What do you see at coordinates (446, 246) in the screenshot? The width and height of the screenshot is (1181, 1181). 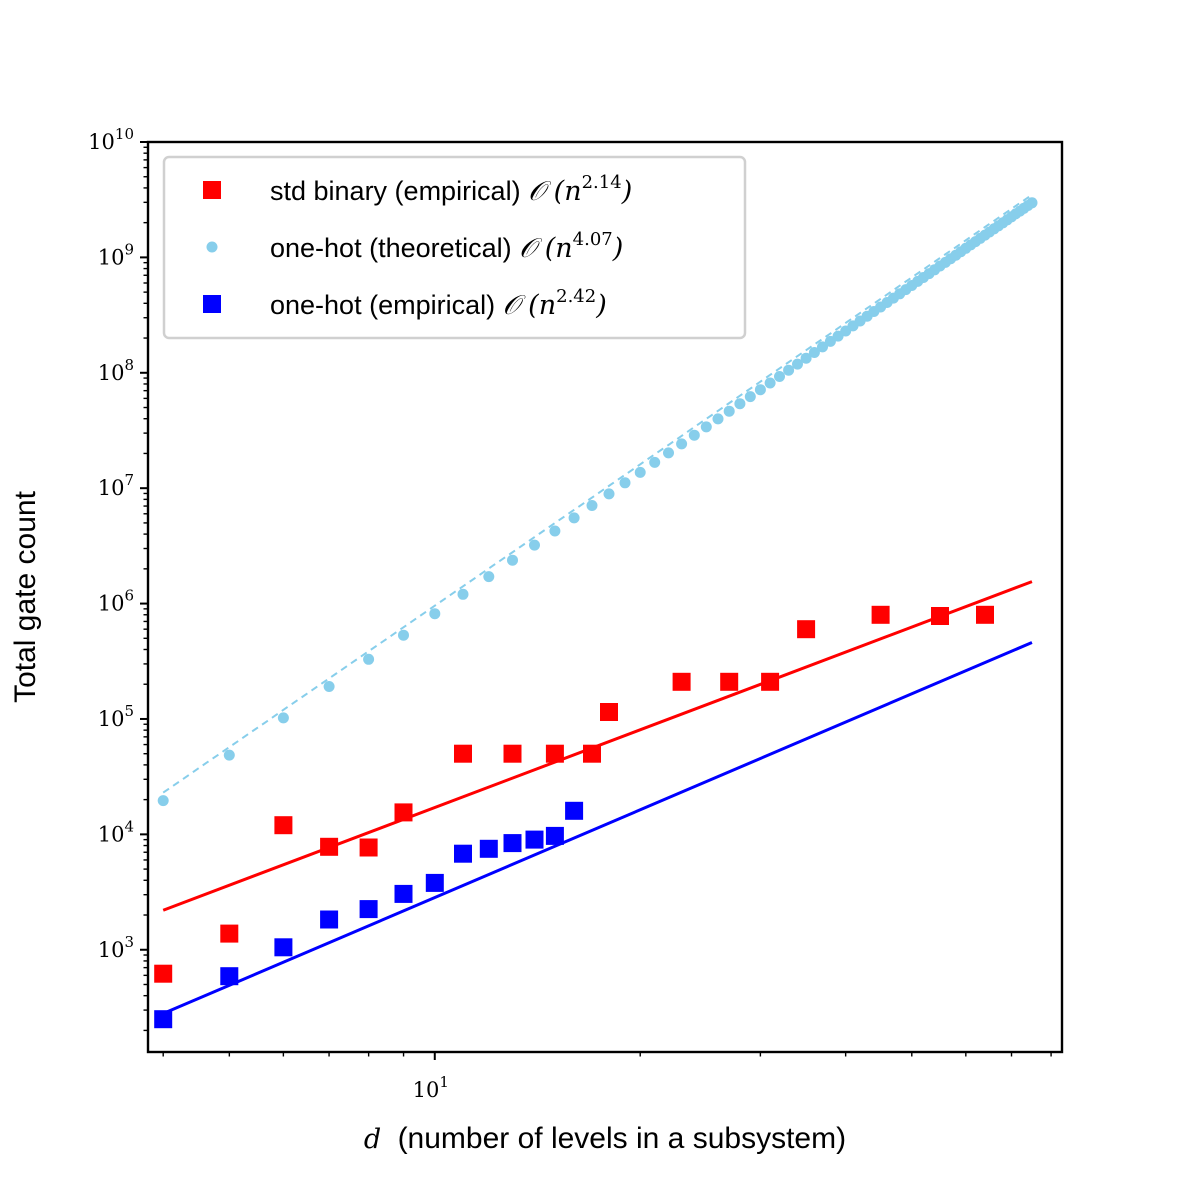 I see `legend-entry: one-hot (theoretical) 𝒪 (n4.07)` at bounding box center [446, 246].